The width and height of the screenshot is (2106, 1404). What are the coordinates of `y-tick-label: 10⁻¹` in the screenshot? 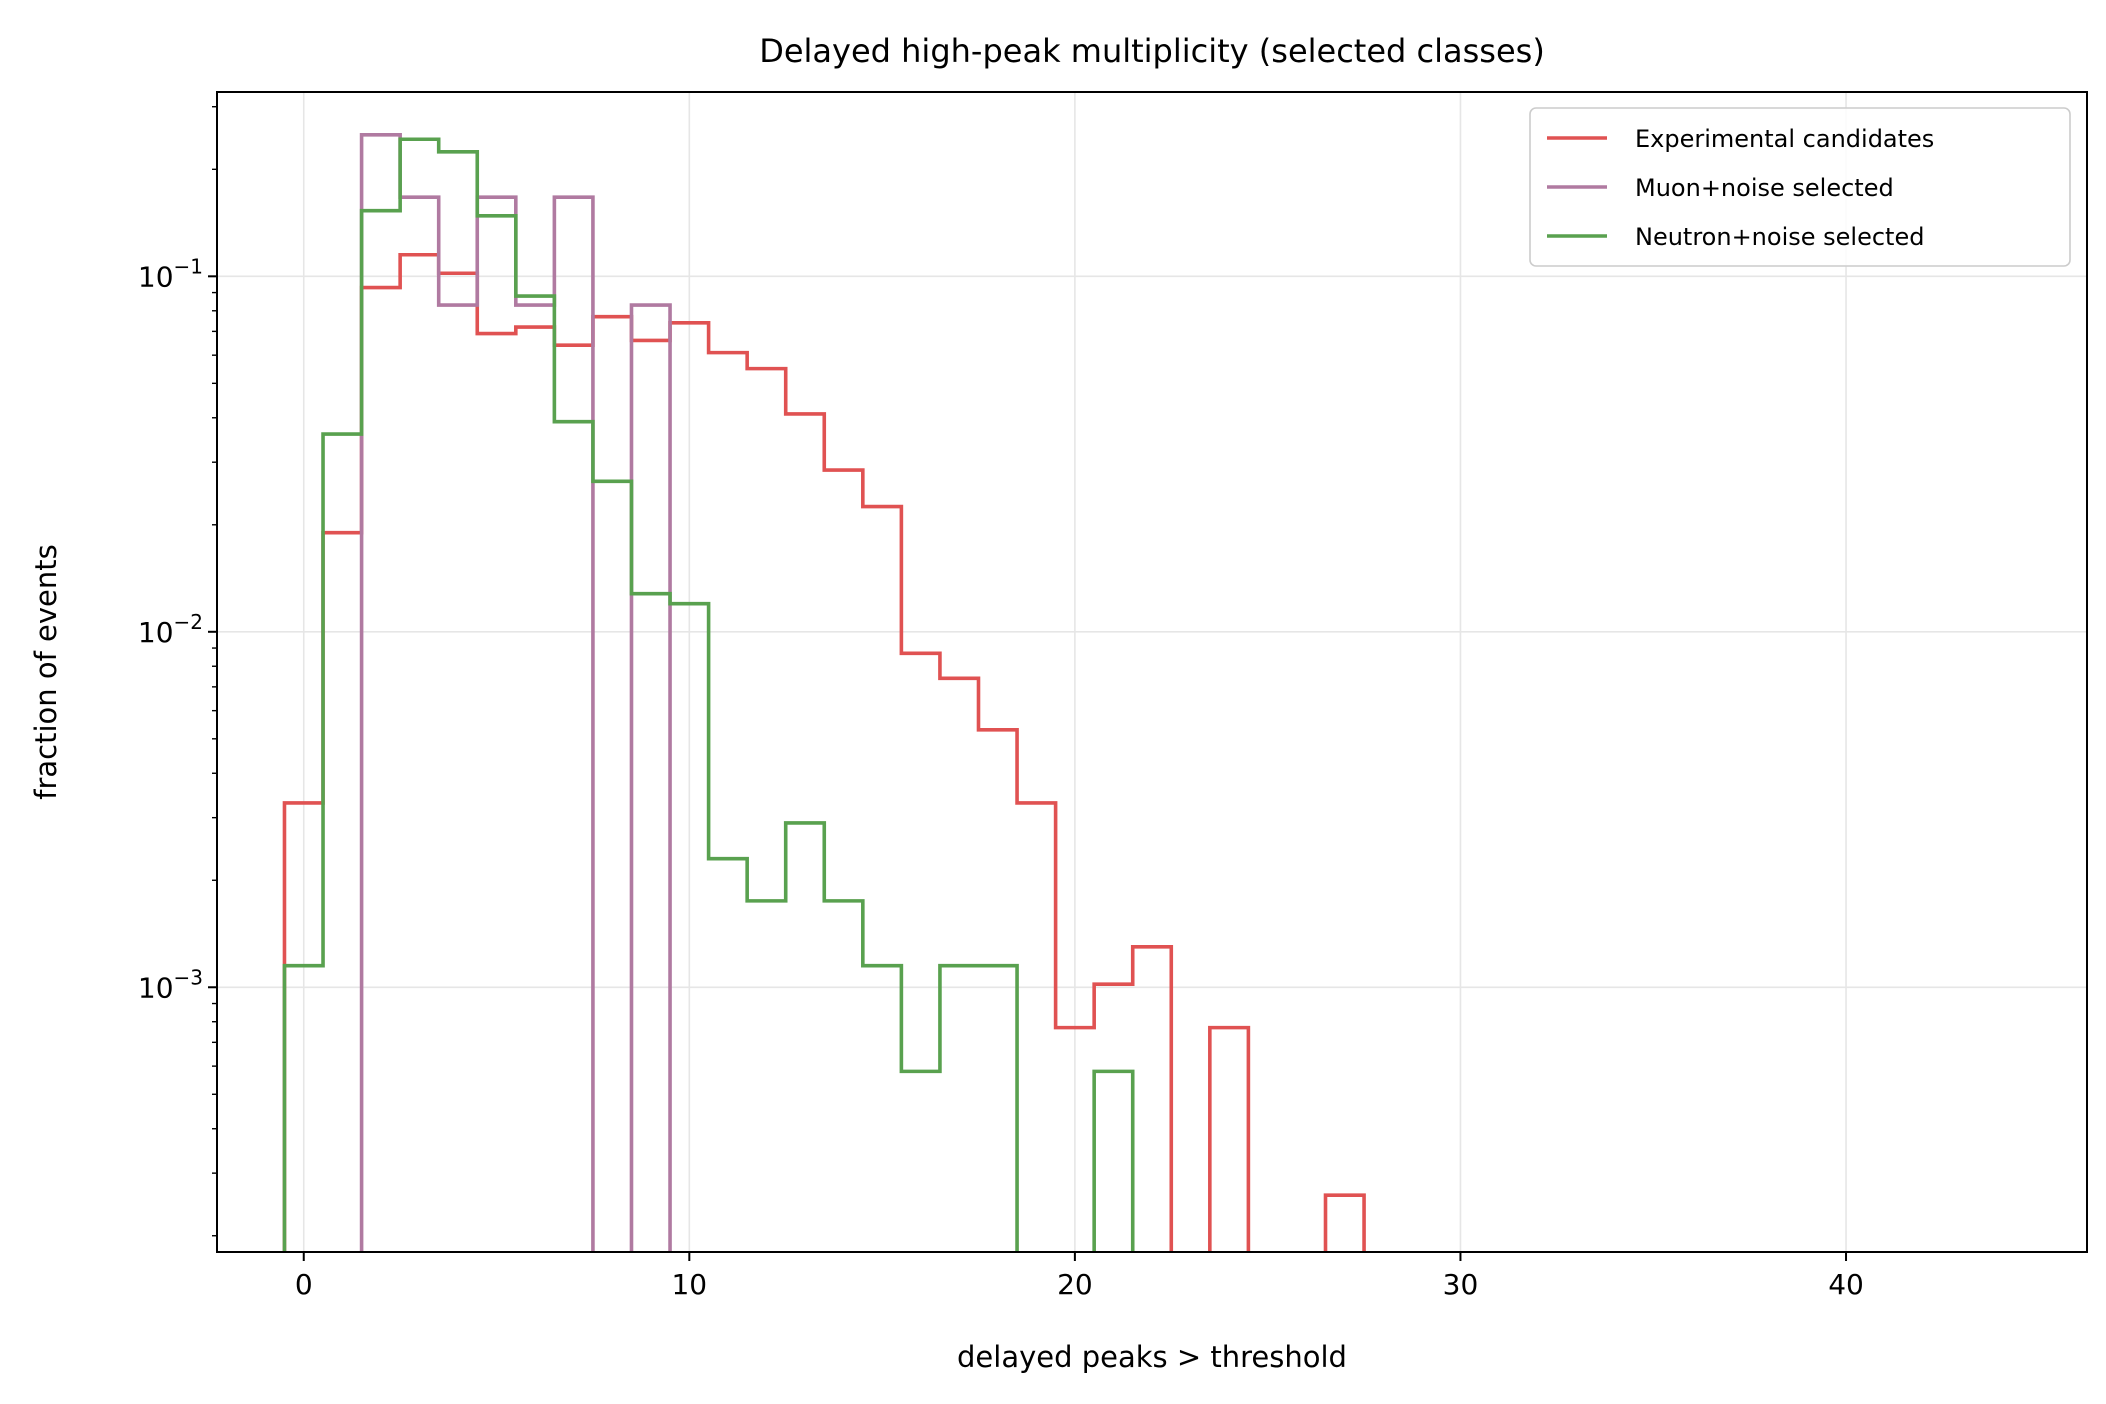 It's located at (170, 273).